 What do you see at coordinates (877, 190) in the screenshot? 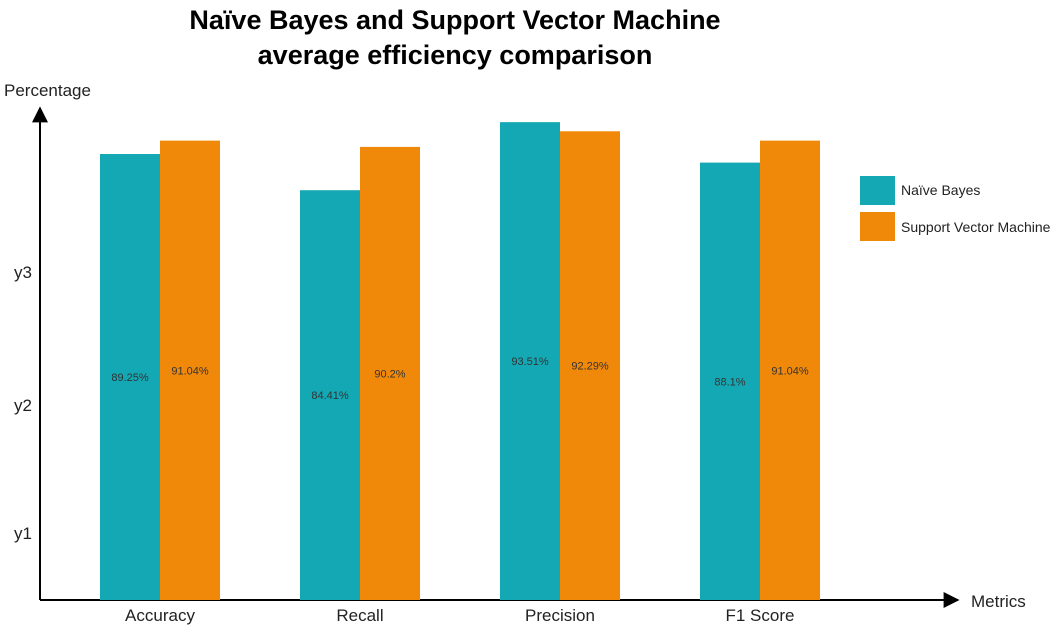
I see `legend-swatch-naive-bayes` at bounding box center [877, 190].